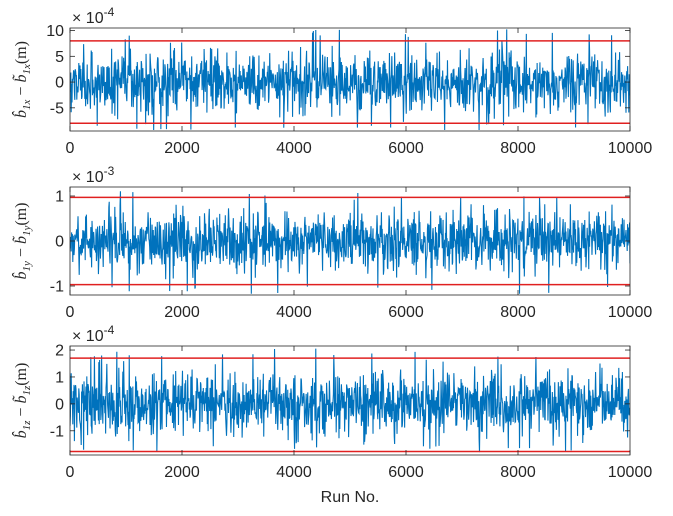  I want to click on exponent-label: × 10⁻³, so click(93, 175).